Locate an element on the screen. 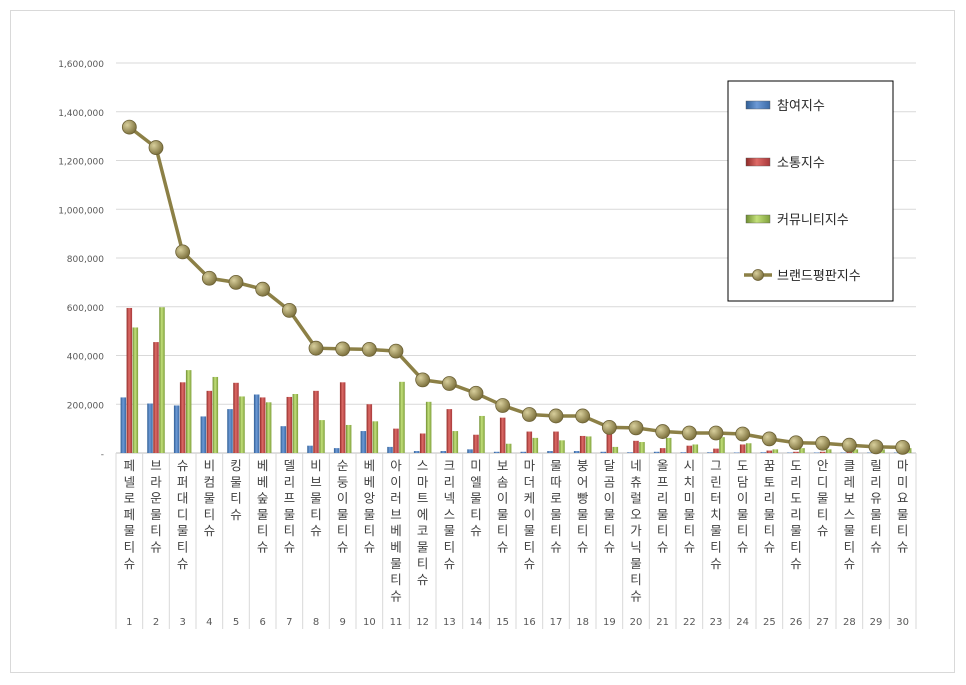 Image resolution: width=966 pixels, height=685 pixels. rank-label: 19 is located at coordinates (609, 622).